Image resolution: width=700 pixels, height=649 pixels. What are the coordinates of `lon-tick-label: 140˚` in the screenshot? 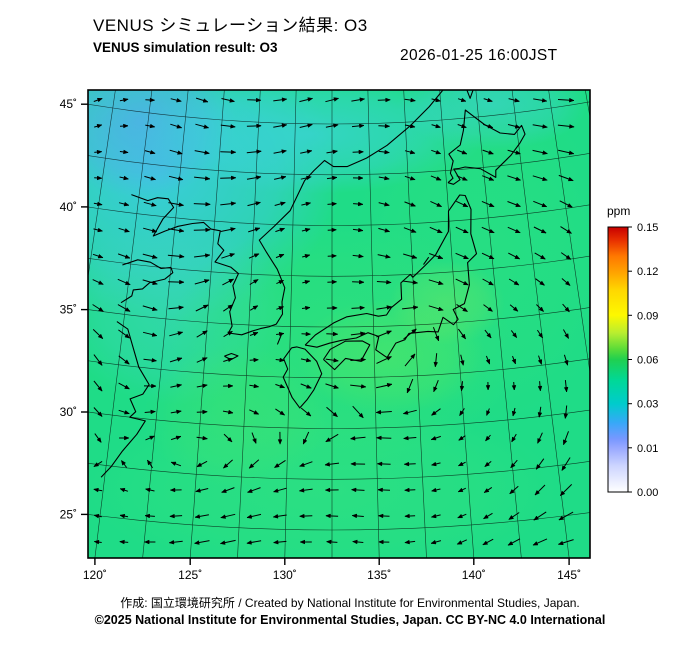 It's located at (474, 575).